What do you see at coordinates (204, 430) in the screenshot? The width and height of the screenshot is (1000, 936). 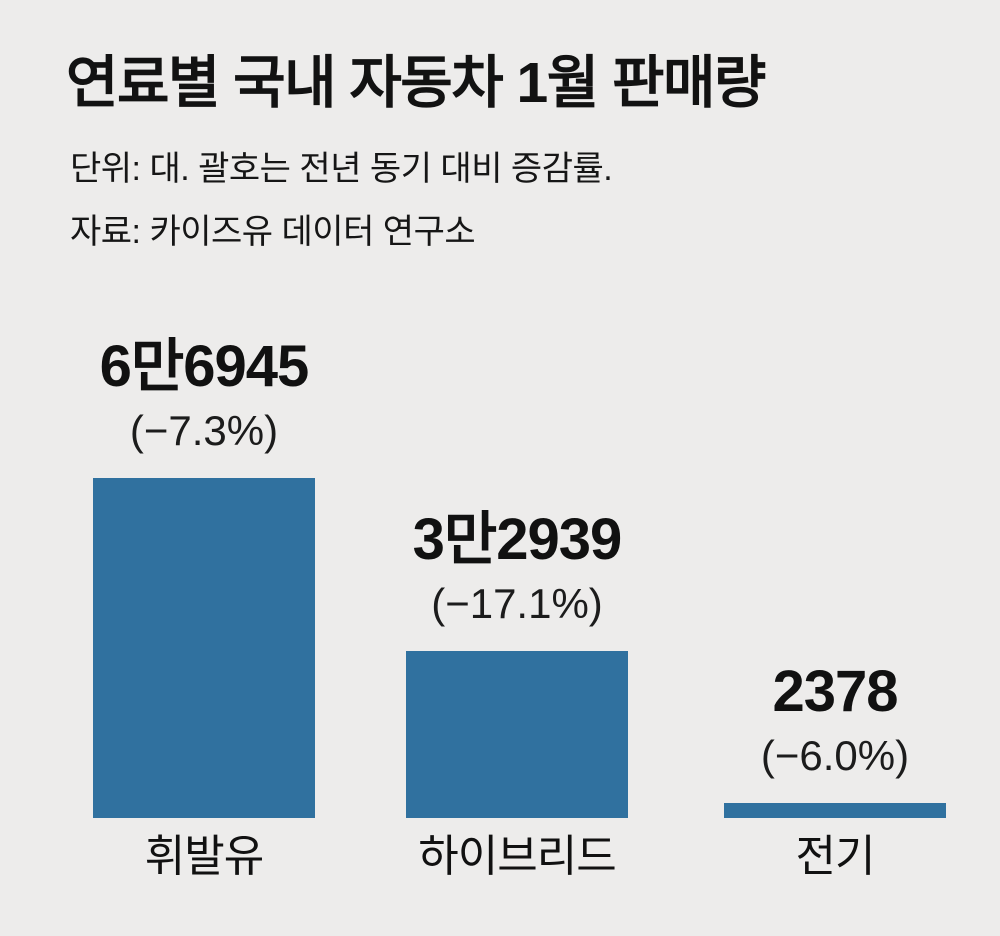 I see `bar-change-gasoline: (−7.3%)` at bounding box center [204, 430].